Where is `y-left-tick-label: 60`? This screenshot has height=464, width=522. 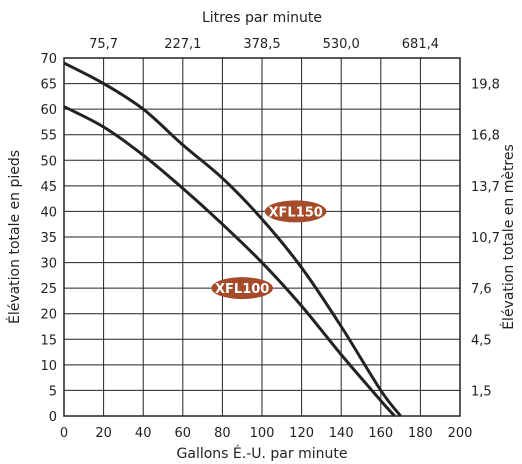
y-left-tick-label: 60 is located at coordinates (48, 110).